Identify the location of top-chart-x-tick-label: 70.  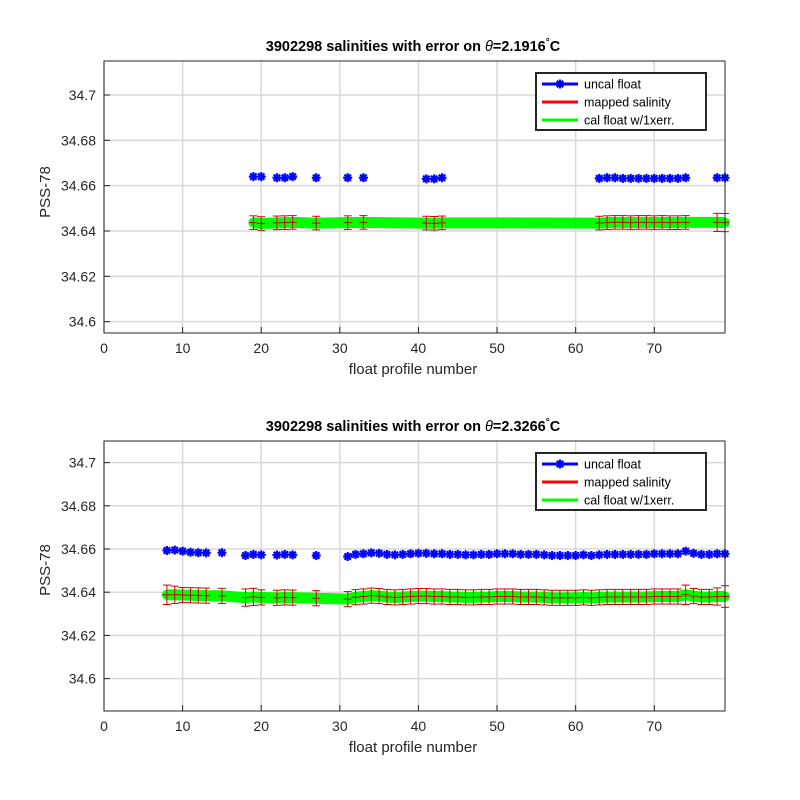
(654, 348).